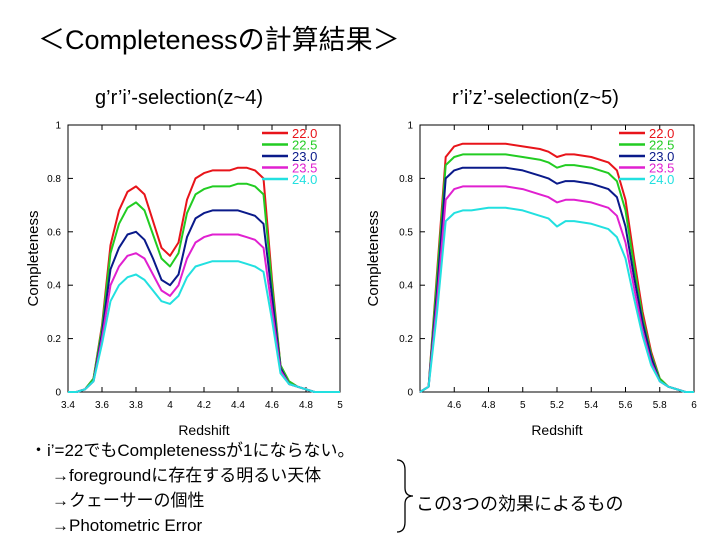  Describe the element at coordinates (410, 126) in the screenshot. I see `right-ytick-label: 1` at that location.